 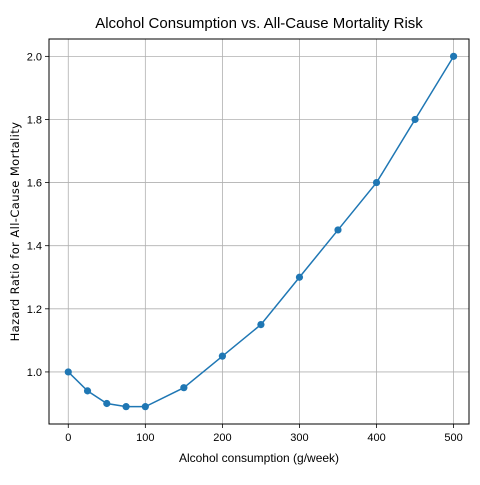 What do you see at coordinates (34, 310) in the screenshot?
I see `y-tick-label: 1.2` at bounding box center [34, 310].